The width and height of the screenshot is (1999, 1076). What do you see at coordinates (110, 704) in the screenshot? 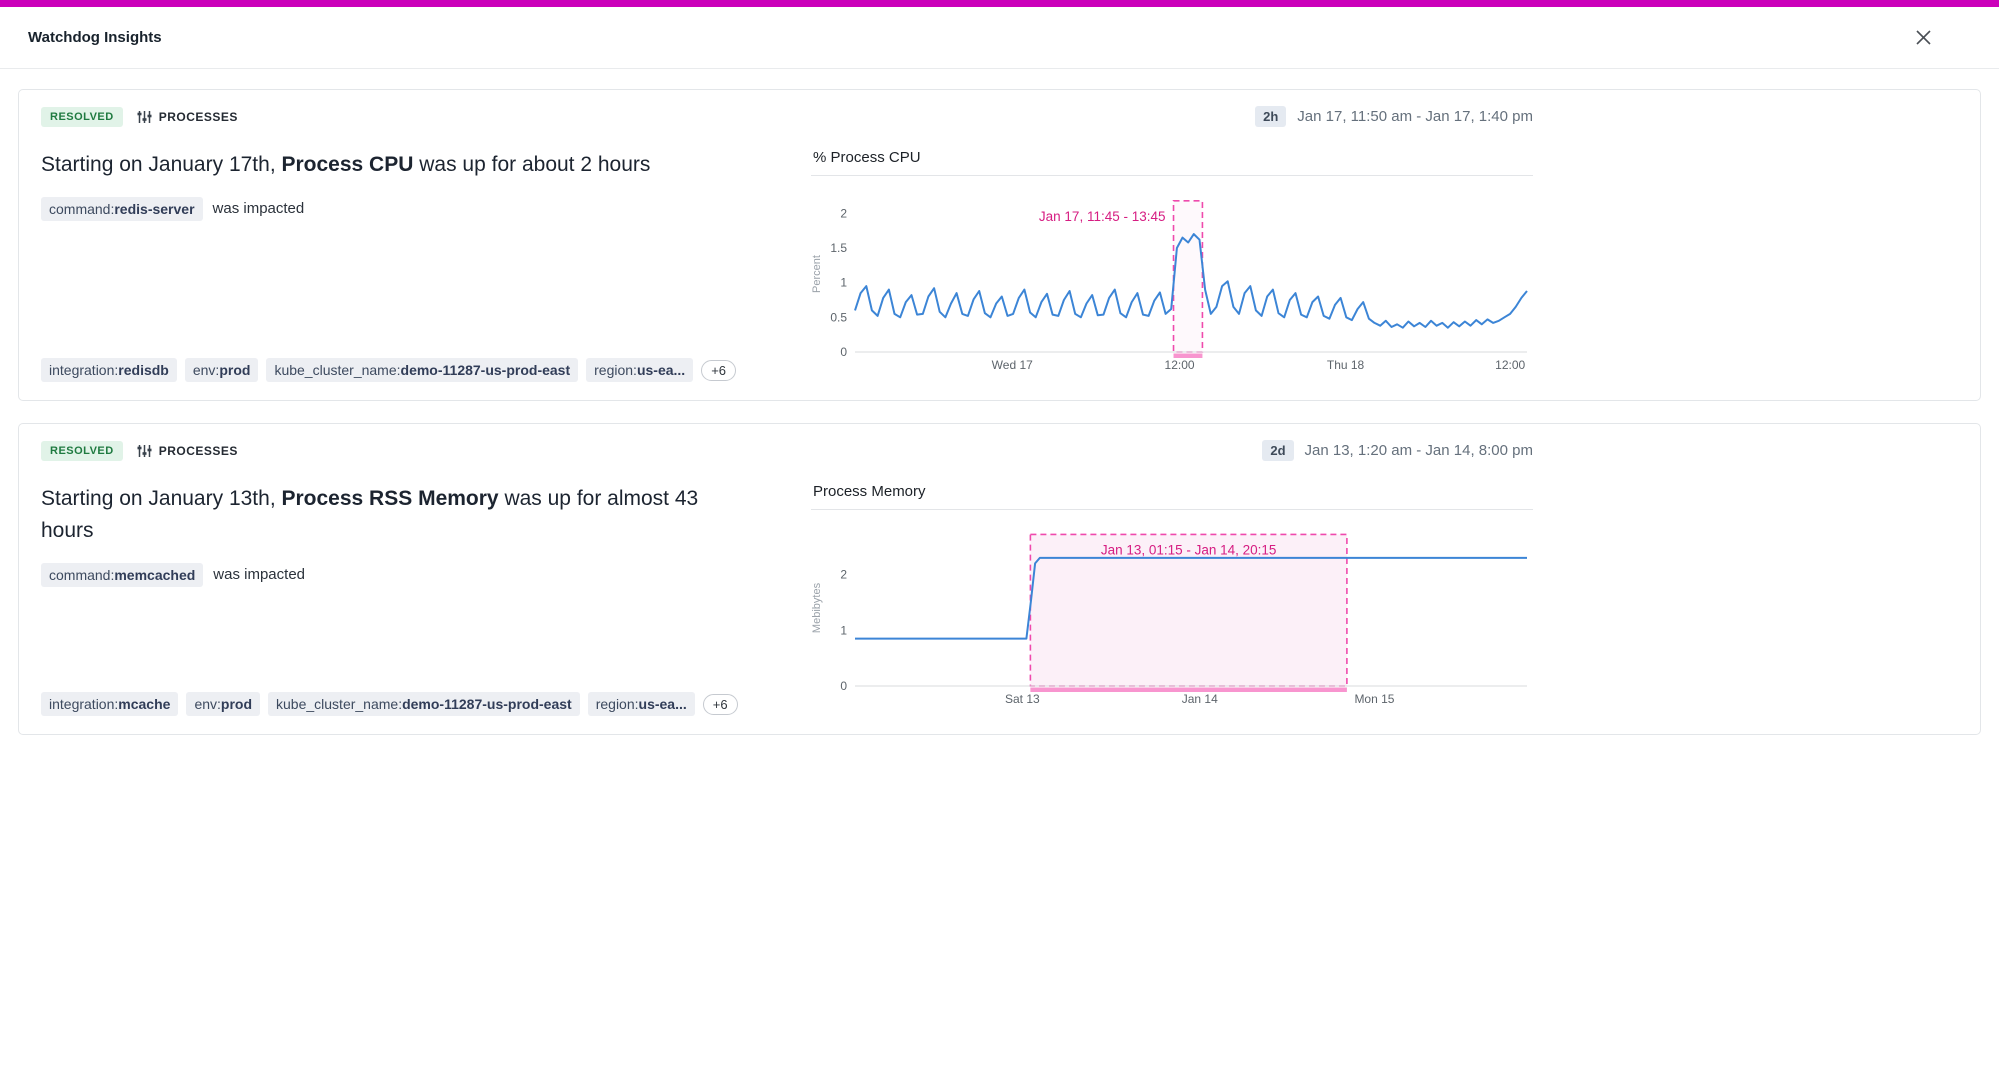
I see `tag-pill: integration:mcache` at bounding box center [110, 704].